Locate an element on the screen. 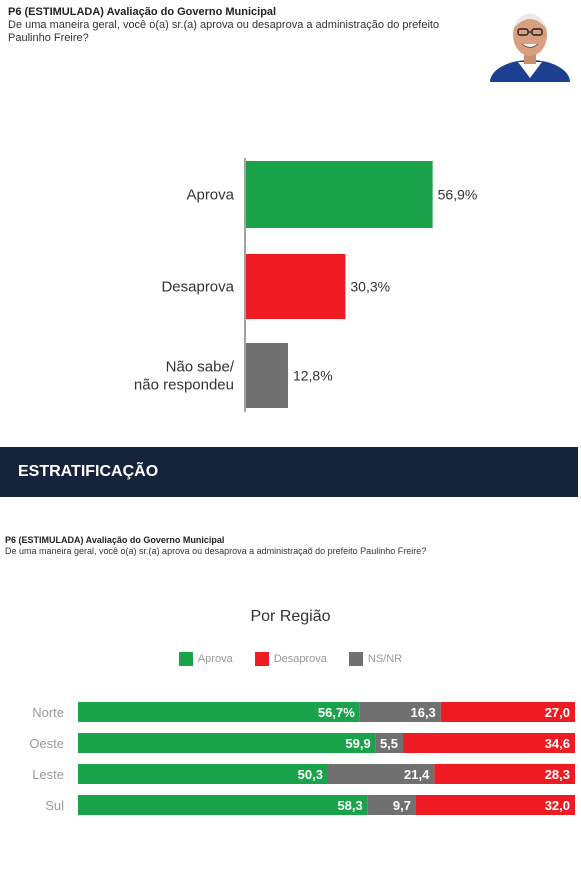 This screenshot has width=581, height=880. segment-label-norte-desaprova: 27,0 is located at coordinates (557, 712).